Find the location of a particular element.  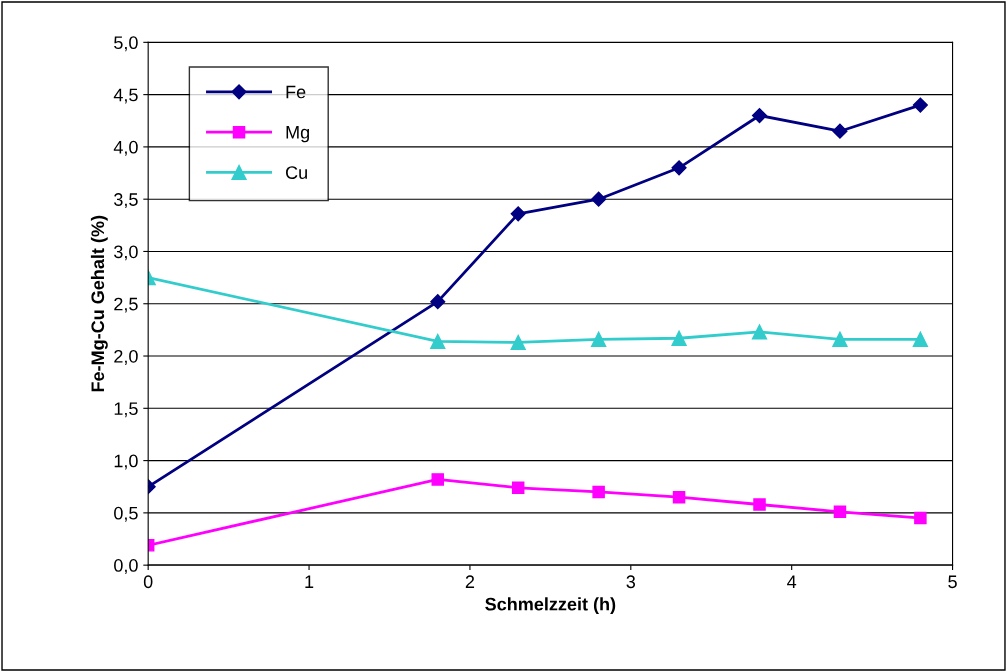

y-tick-label: 4,0 is located at coordinates (125, 148).